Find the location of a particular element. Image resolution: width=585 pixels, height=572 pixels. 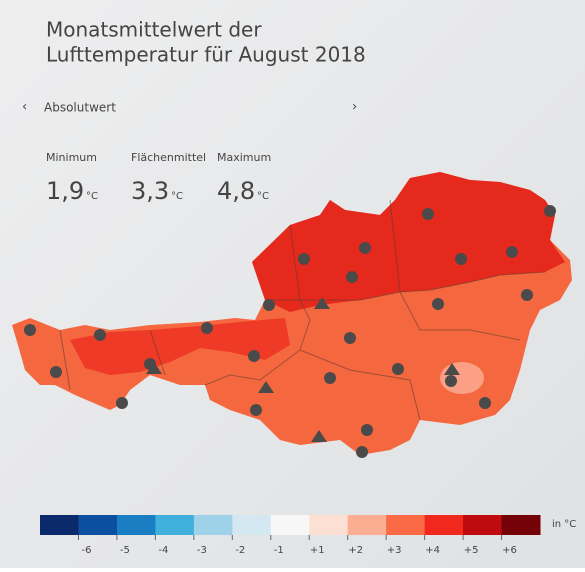

title: Lufttemperatur für August 2018 is located at coordinates (206, 55).